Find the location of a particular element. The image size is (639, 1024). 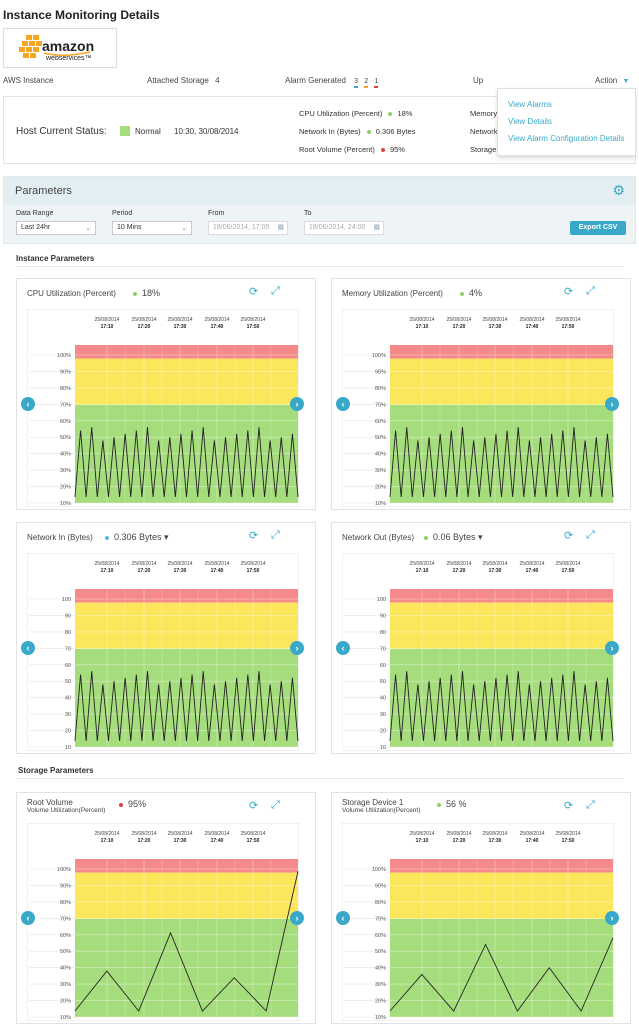

data-series-line is located at coordinates (501, 706).